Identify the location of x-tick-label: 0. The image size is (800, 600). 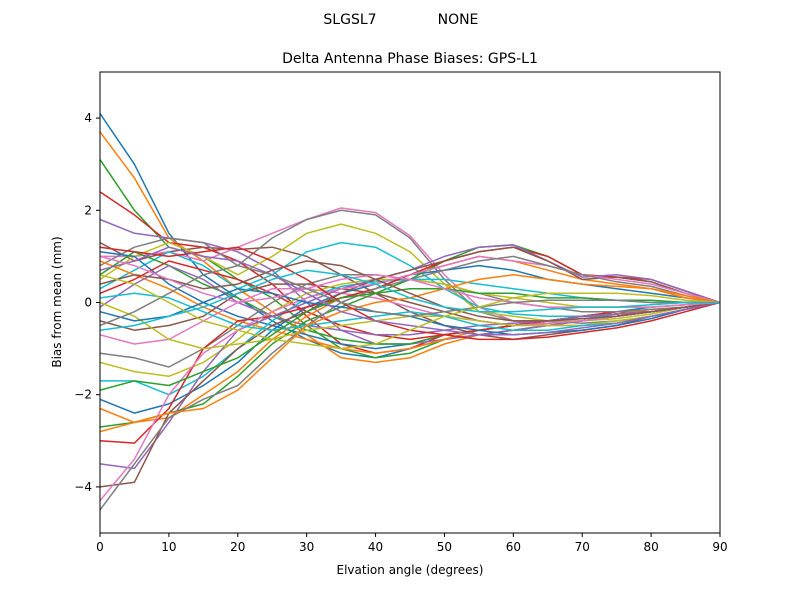
(100, 547).